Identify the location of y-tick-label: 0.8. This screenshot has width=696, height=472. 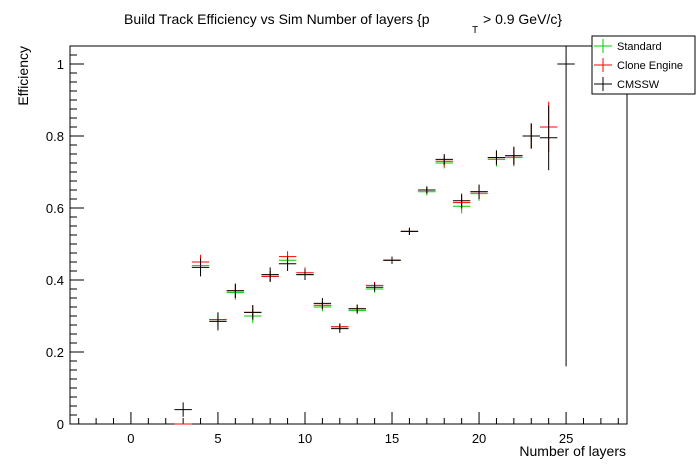
(55, 136).